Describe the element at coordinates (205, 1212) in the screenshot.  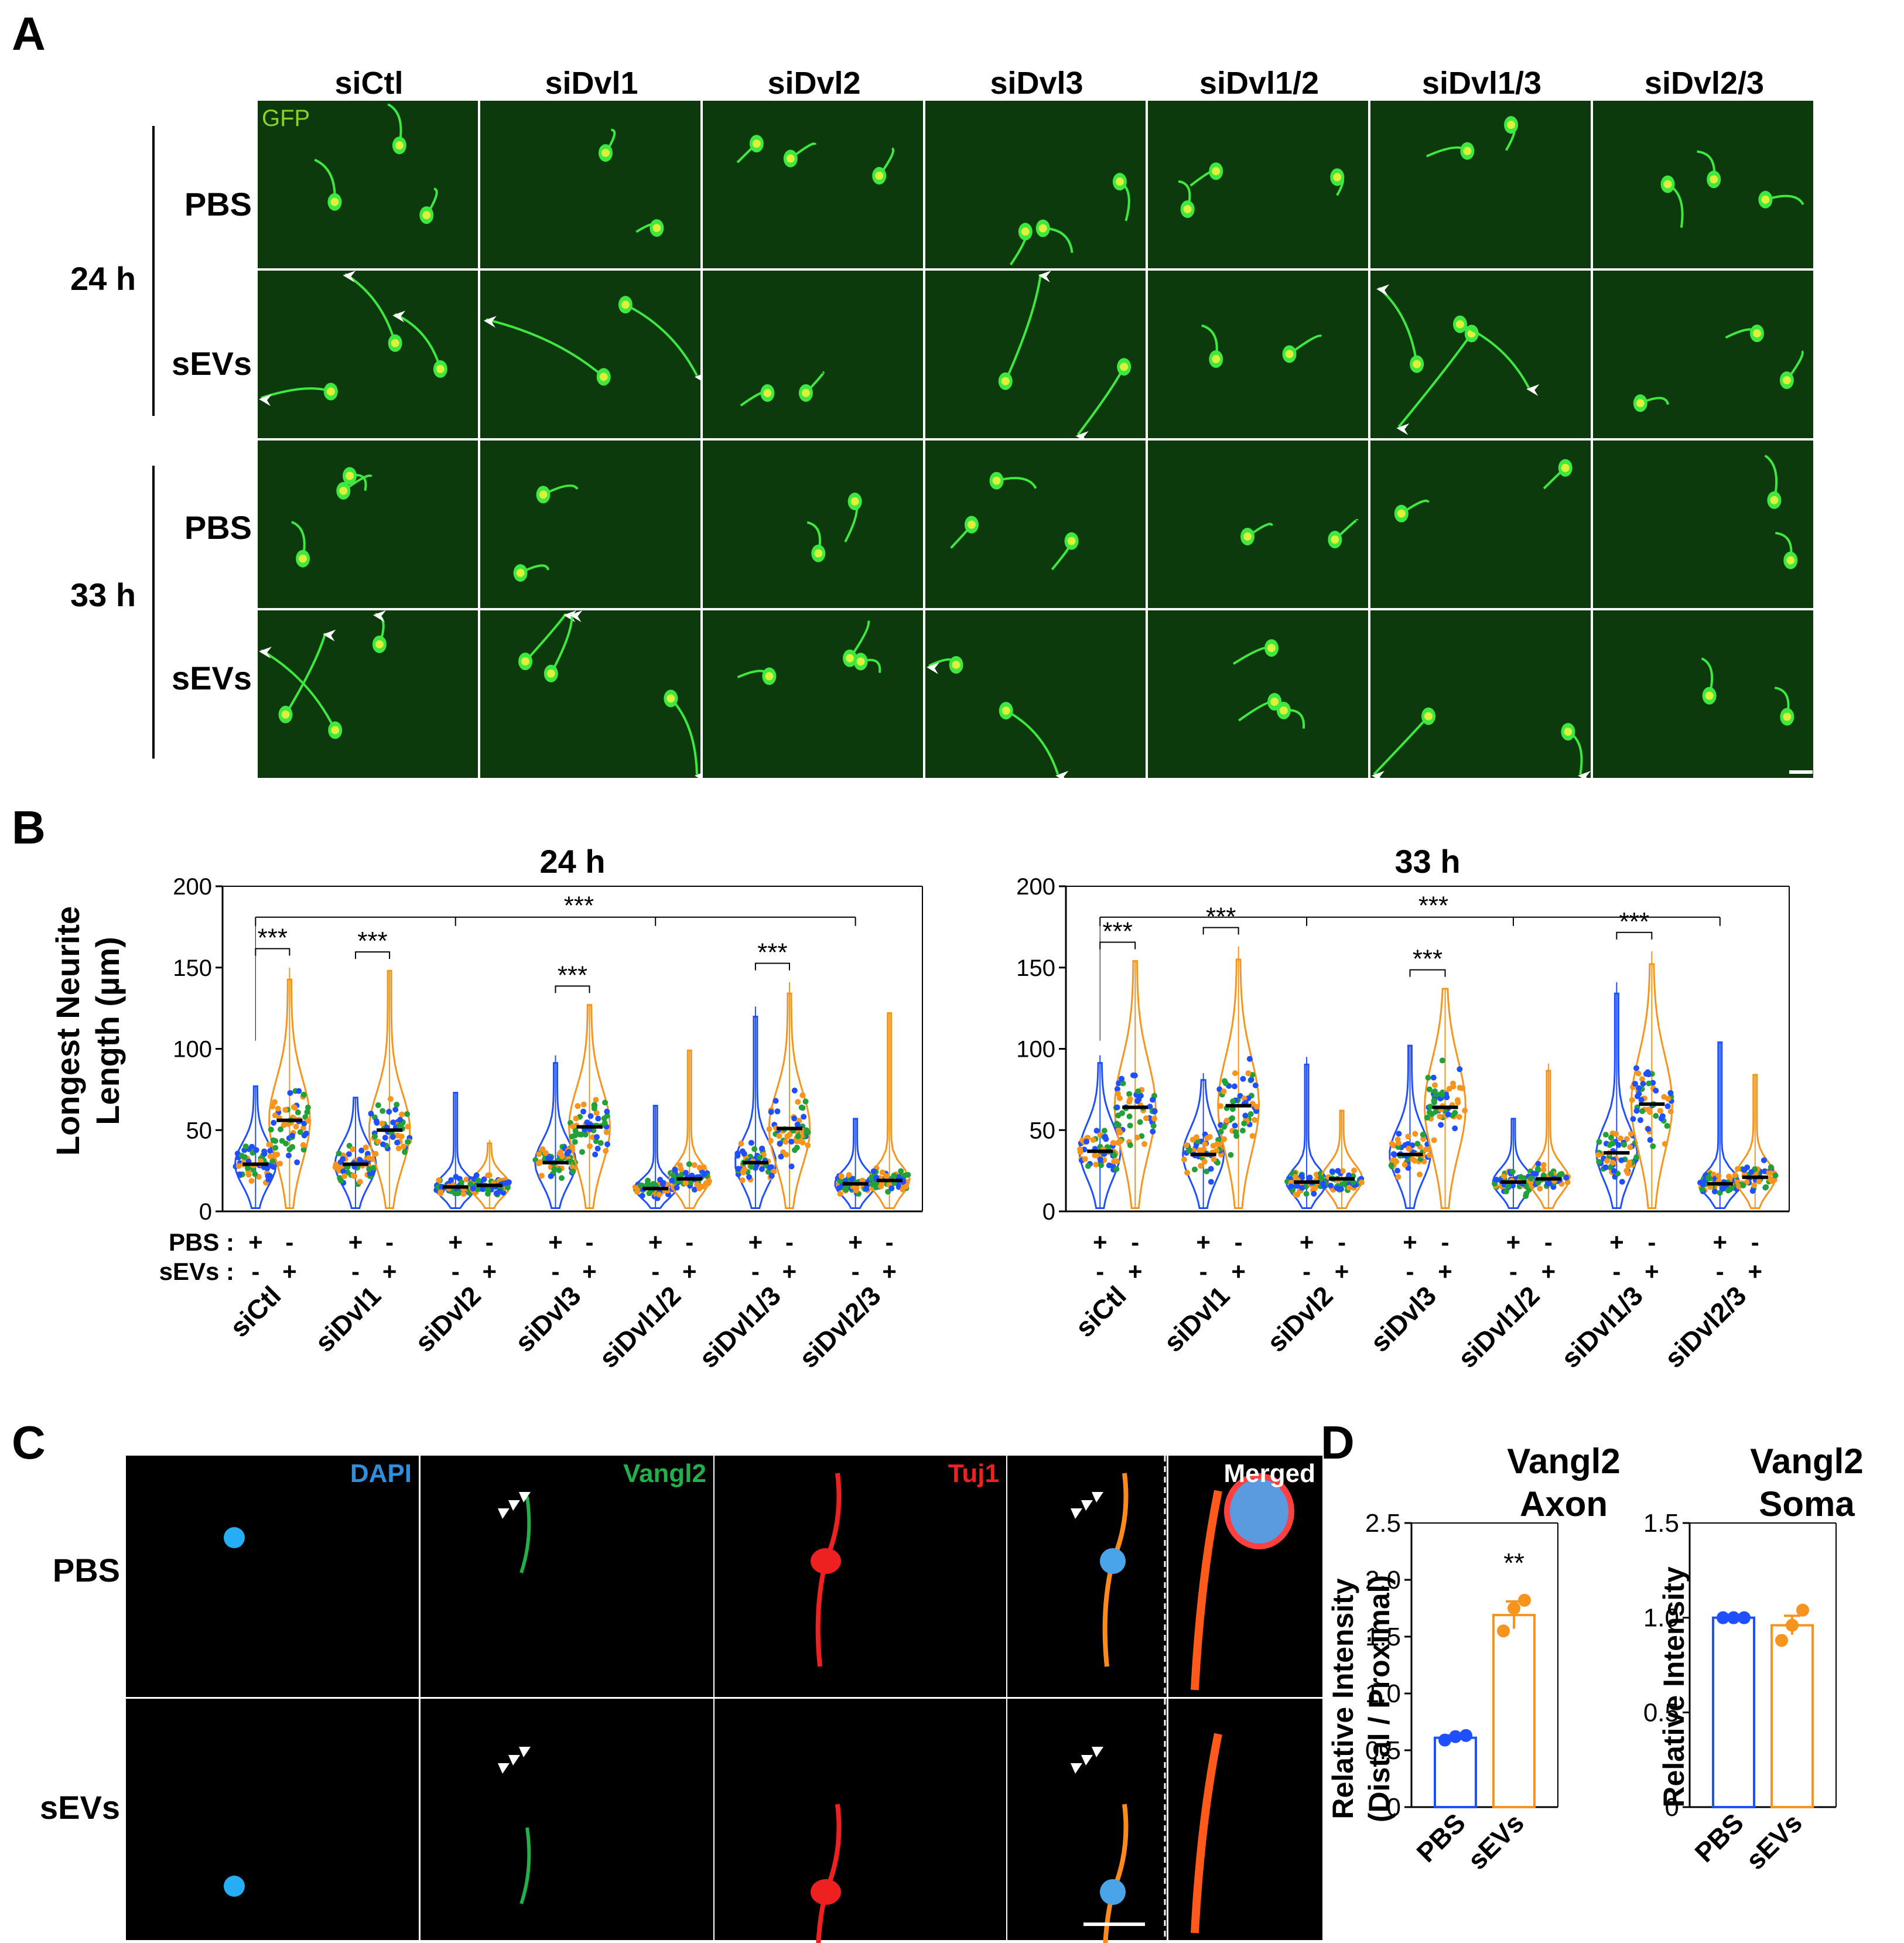
I see `y-tick-label: 0` at that location.